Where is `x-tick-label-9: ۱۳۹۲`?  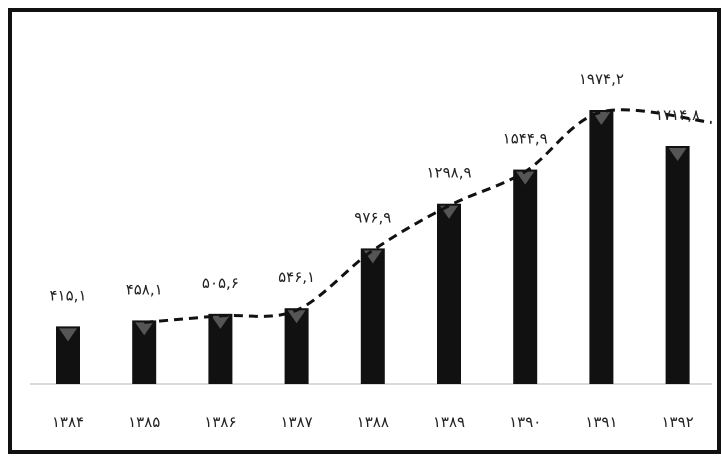
x-tick-label-9: ۱۳۹۲ is located at coordinates (677, 422).